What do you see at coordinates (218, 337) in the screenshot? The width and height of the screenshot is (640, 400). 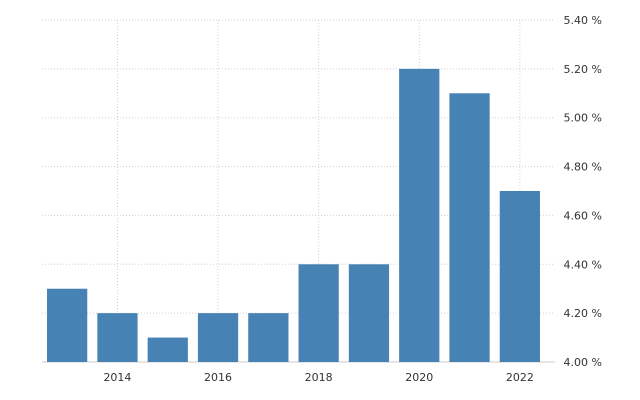 I see `bar-2016` at bounding box center [218, 337].